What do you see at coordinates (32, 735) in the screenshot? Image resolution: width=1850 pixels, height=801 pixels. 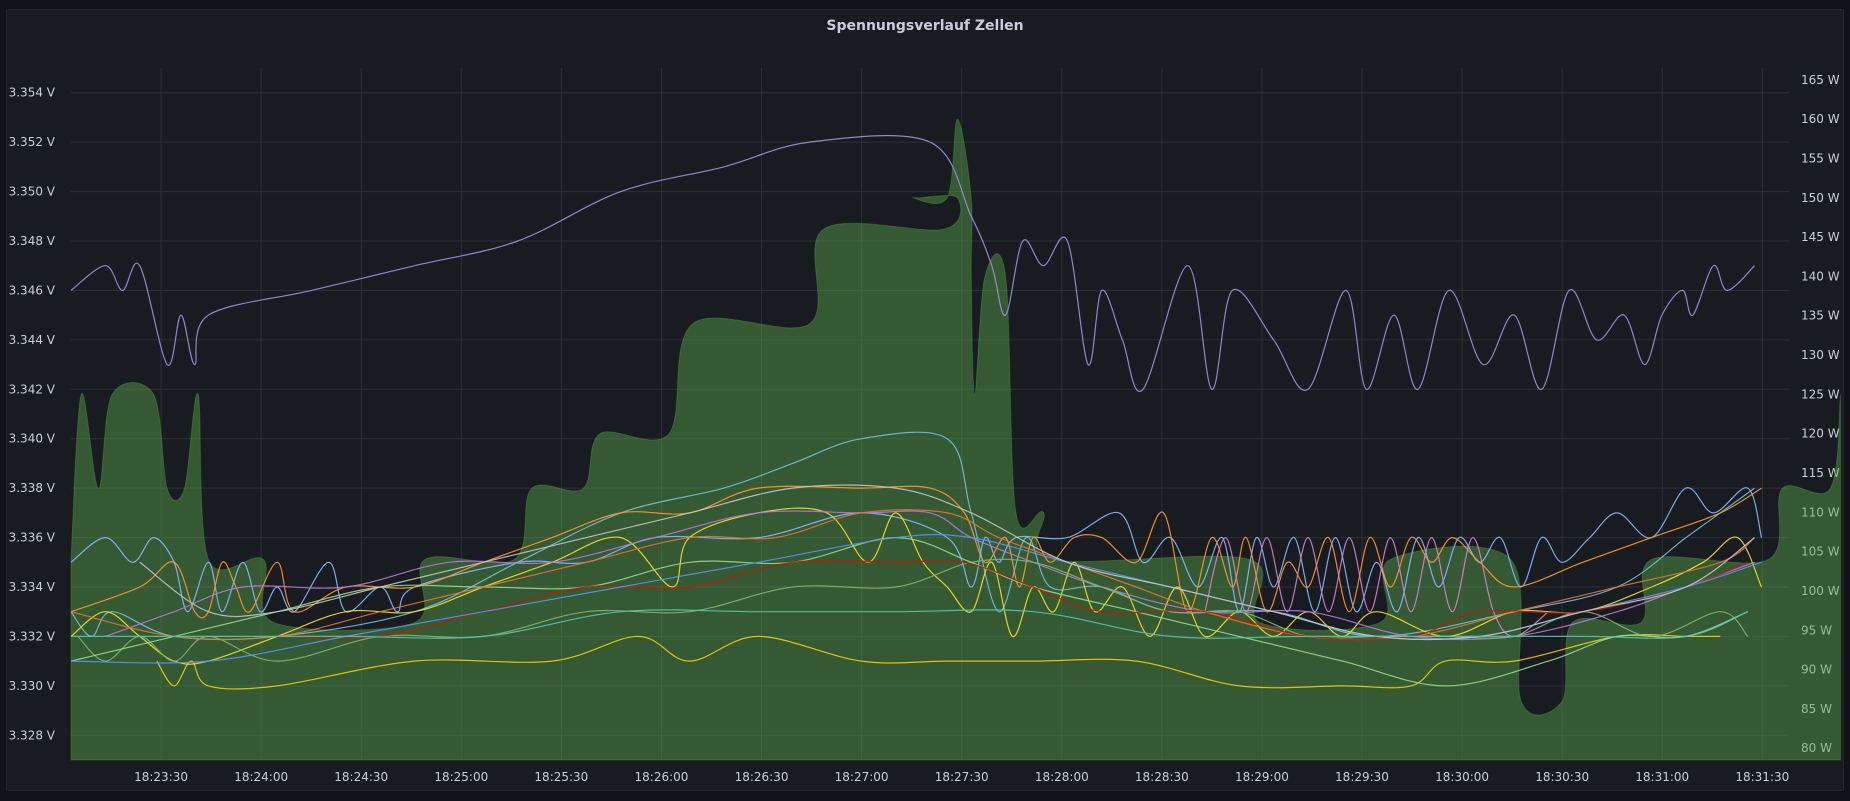 I see `y-left-tick-label: 3.328 V` at bounding box center [32, 735].